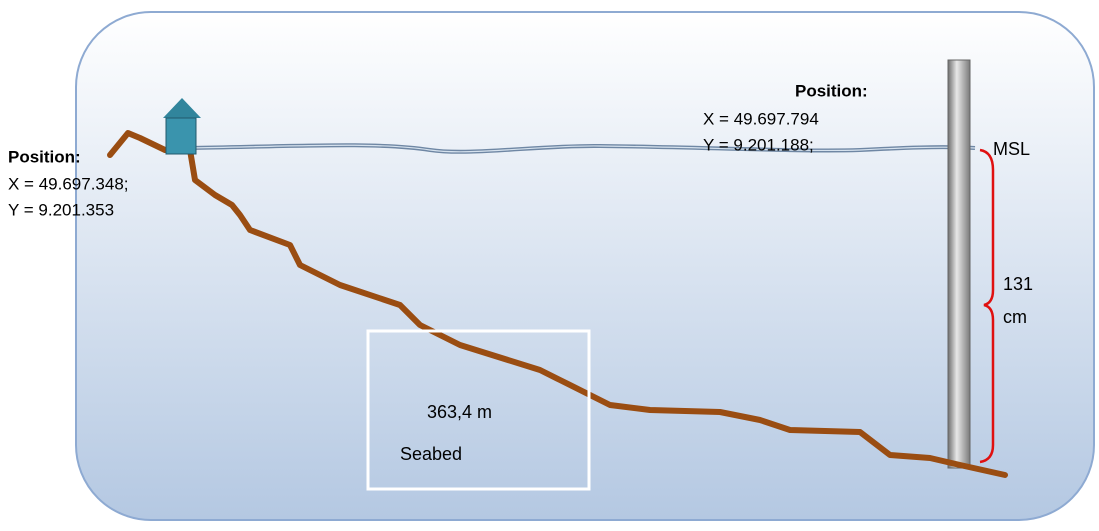  I want to click on label-box, so click(478, 410).